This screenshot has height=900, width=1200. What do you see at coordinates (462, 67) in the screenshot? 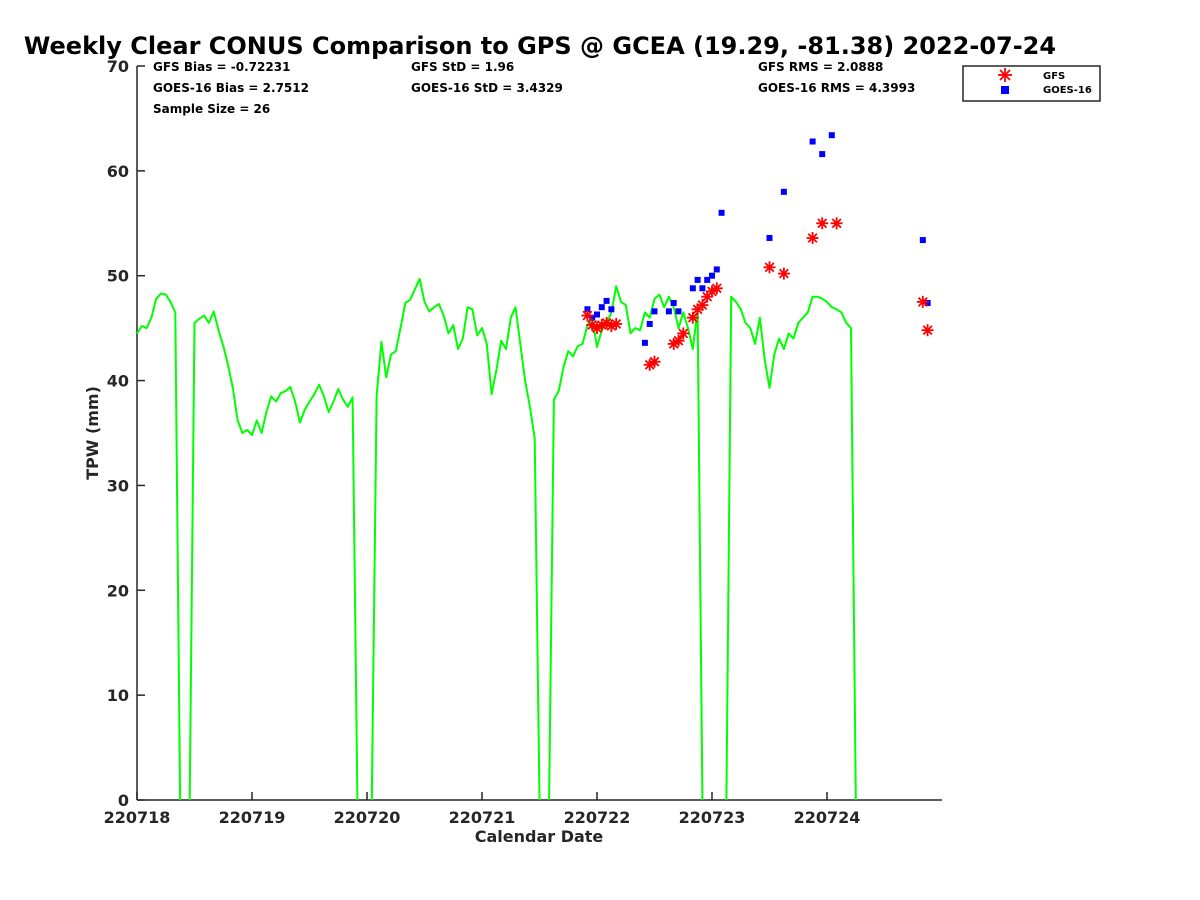
I see `gfs-std-stat: GFS StD = 1.96` at bounding box center [462, 67].